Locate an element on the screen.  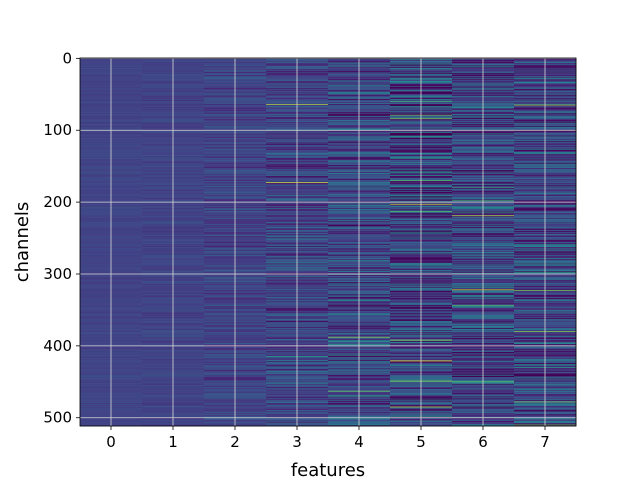
y-axis-ticks: 0 100 200 300 400 500 is located at coordinates (61, 238).